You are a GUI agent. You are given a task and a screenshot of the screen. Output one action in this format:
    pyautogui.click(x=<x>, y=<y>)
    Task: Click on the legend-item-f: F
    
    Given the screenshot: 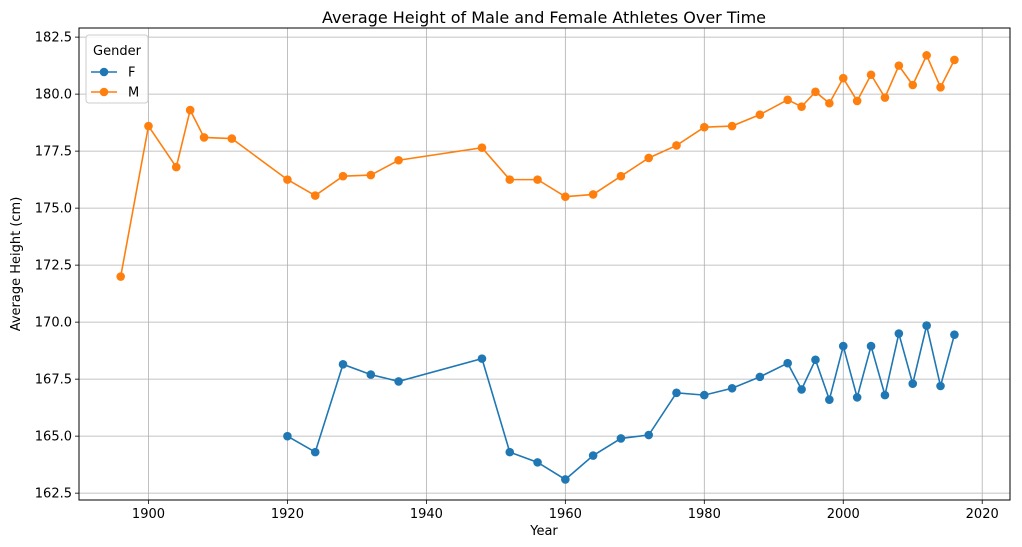 What is the action you would take?
    pyautogui.click(x=113, y=73)
    